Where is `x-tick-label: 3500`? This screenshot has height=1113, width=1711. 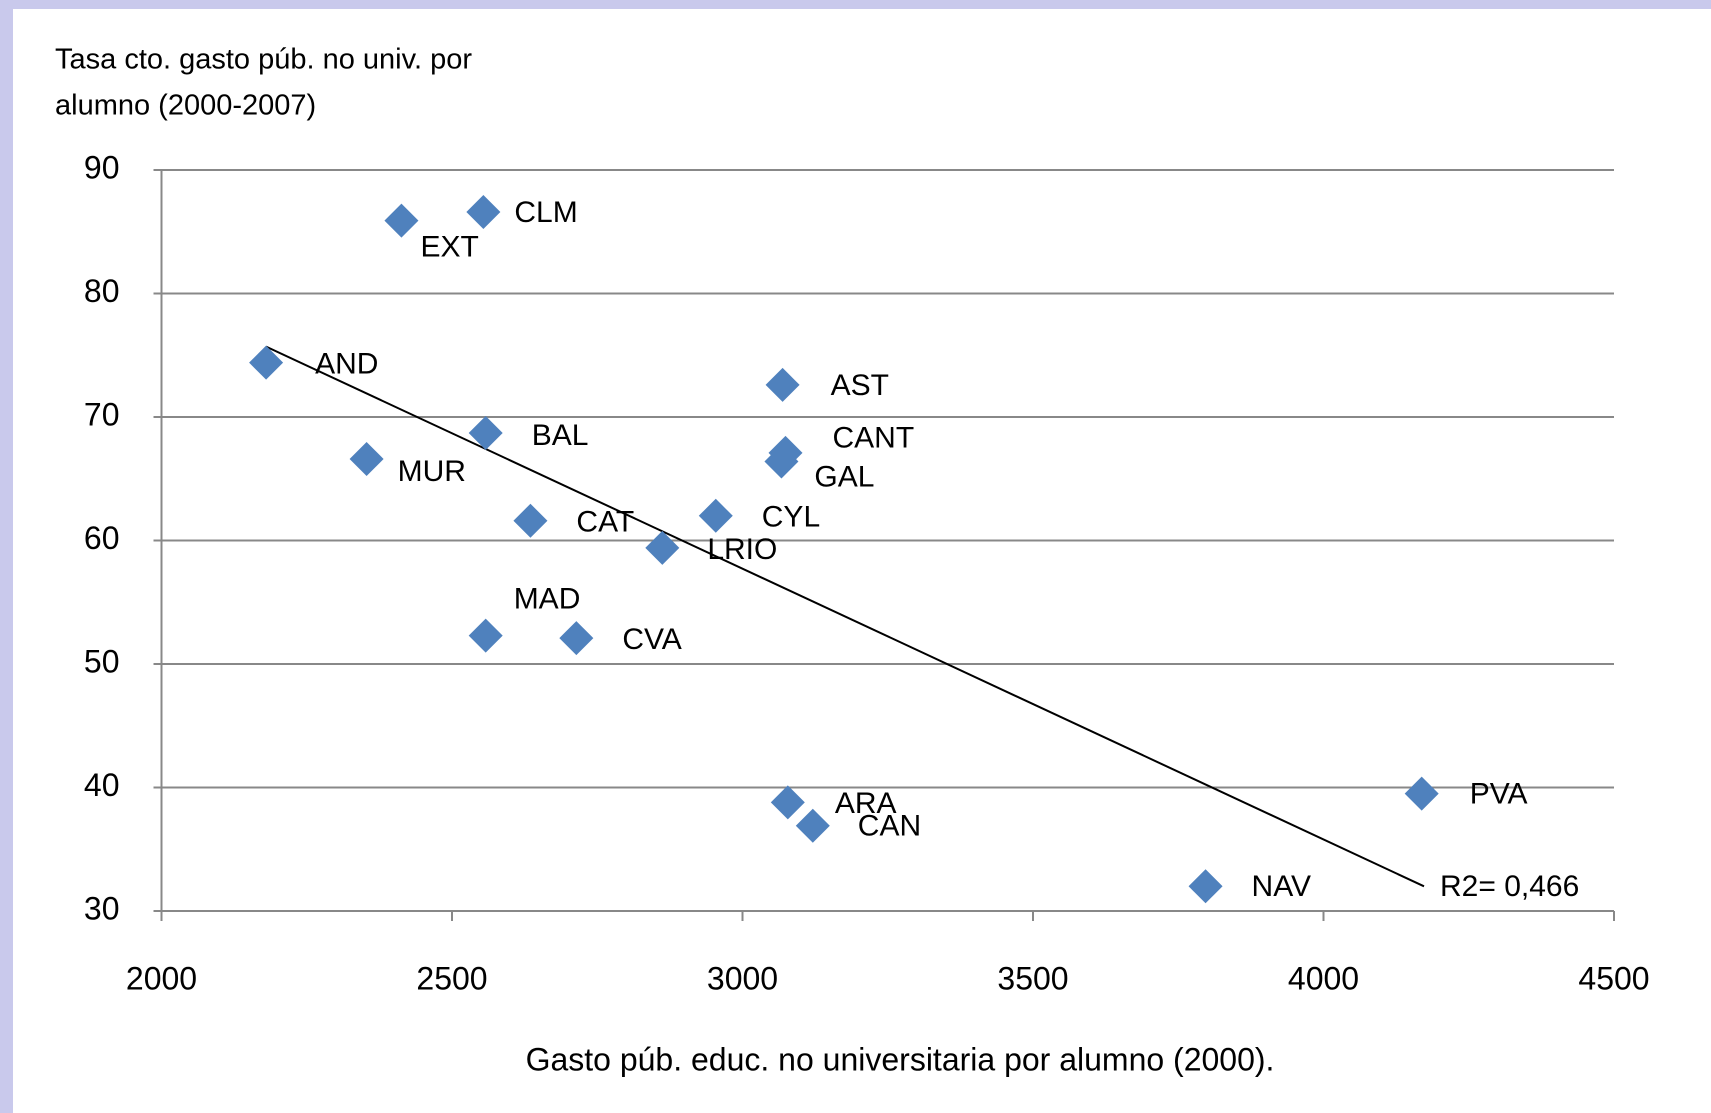
x-tick-label: 3500 is located at coordinates (1032, 978).